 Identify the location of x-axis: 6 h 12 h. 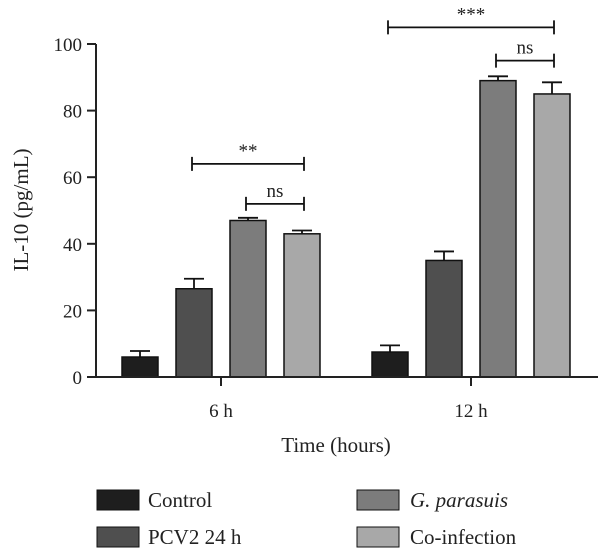
(347, 399).